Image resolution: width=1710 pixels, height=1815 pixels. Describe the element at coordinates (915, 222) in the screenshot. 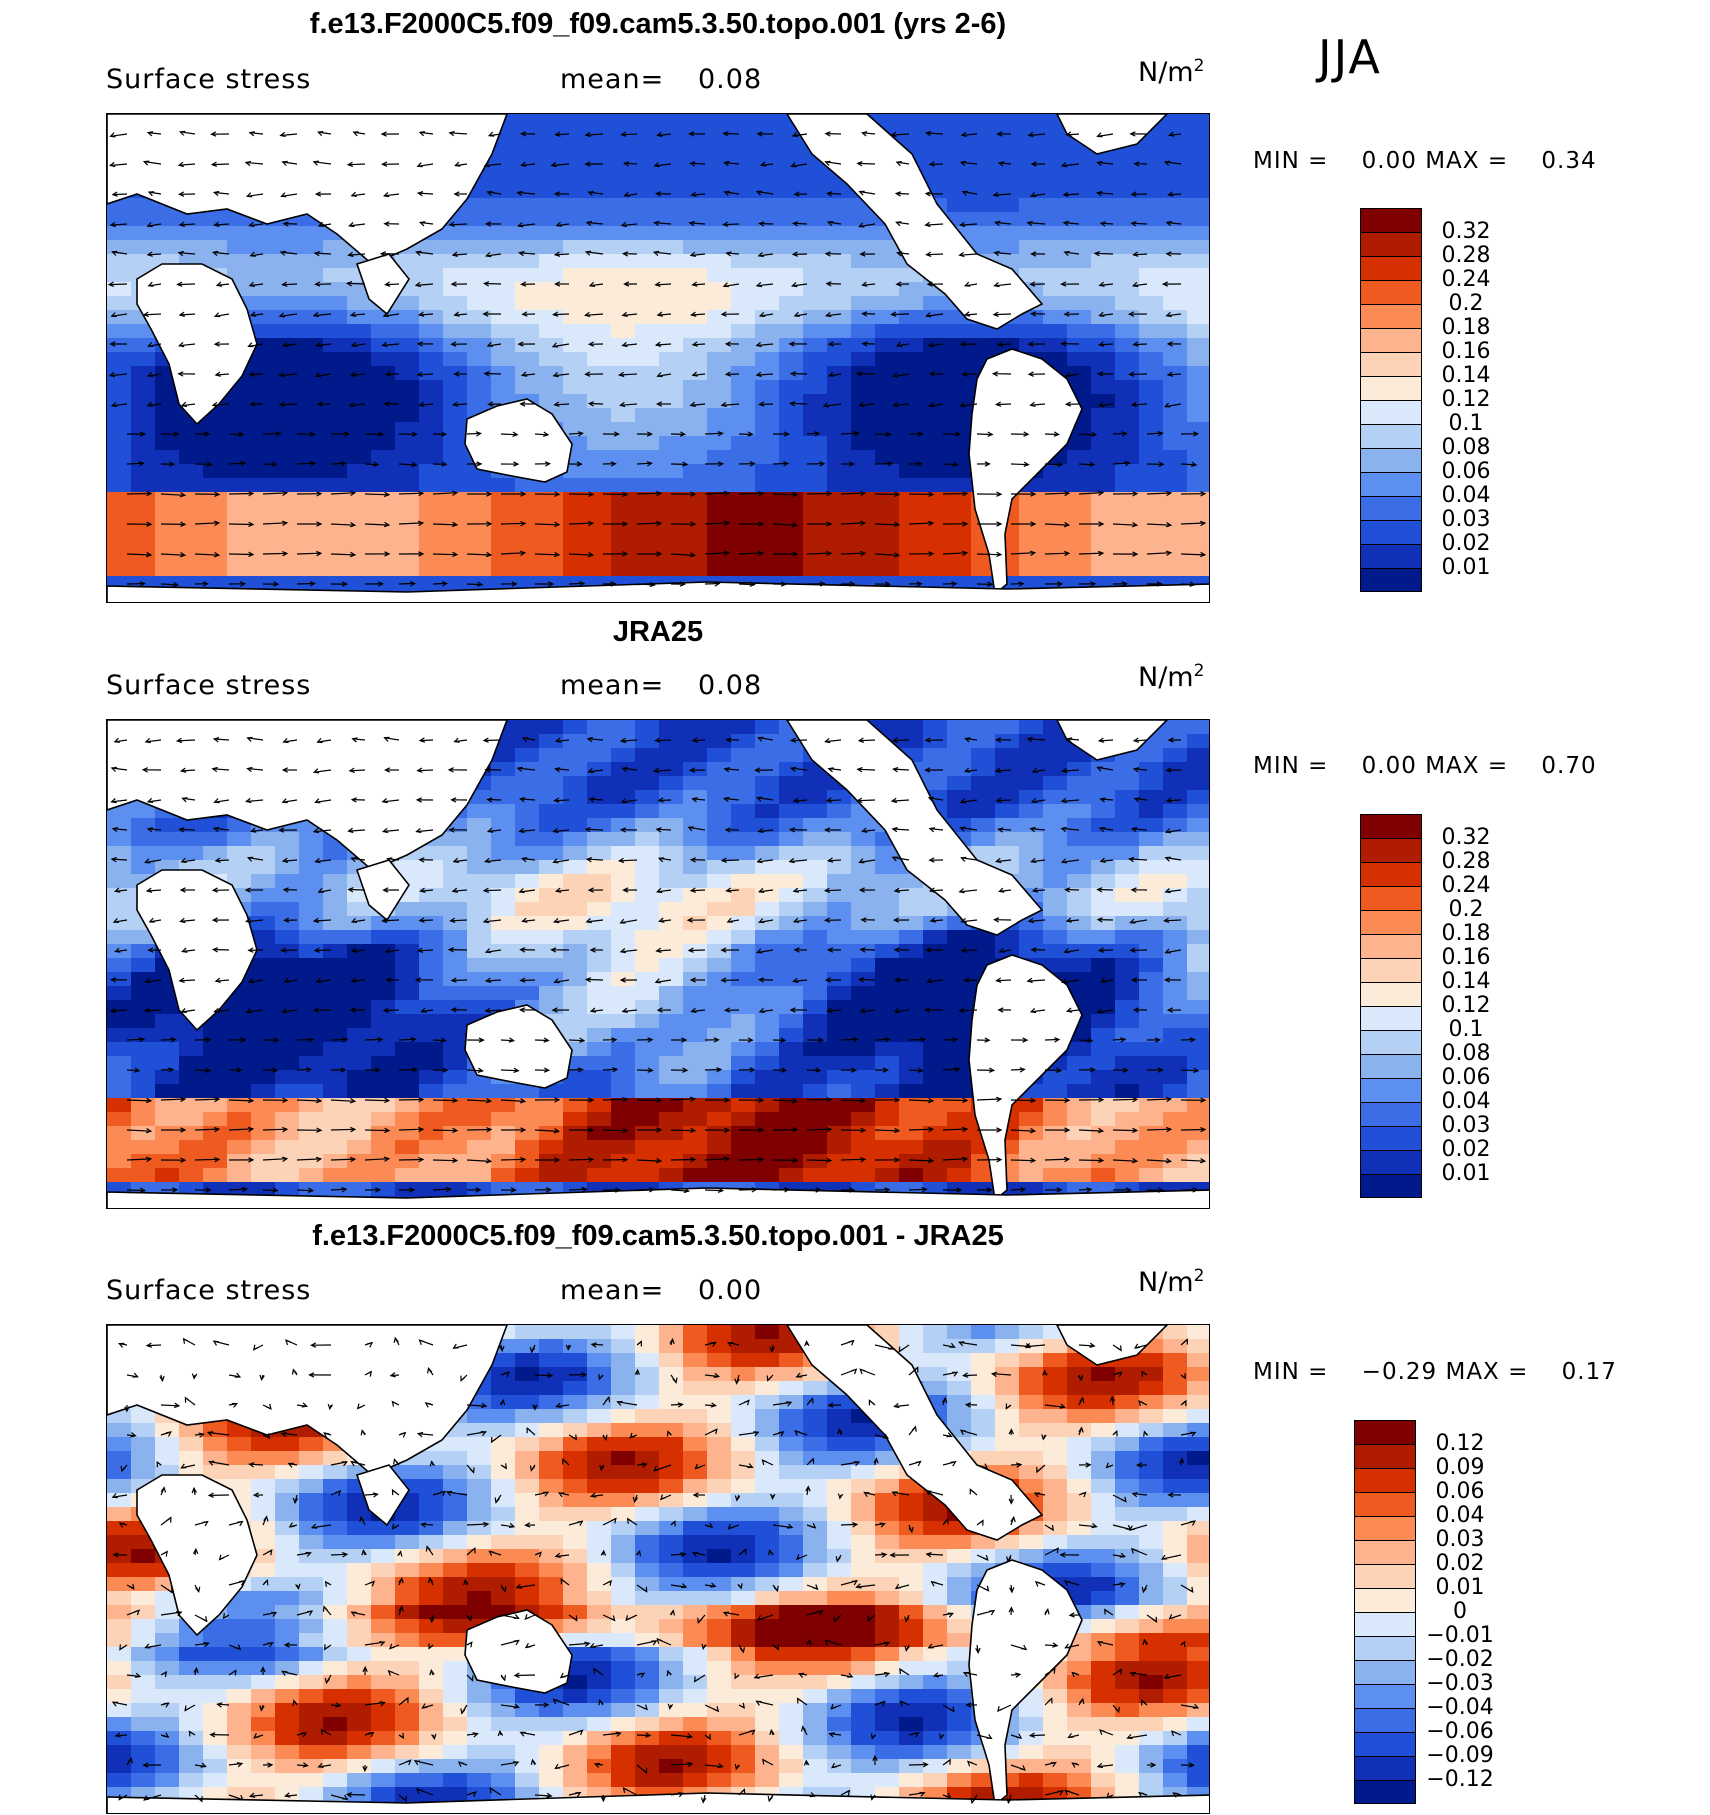

I see `land-mass` at that location.